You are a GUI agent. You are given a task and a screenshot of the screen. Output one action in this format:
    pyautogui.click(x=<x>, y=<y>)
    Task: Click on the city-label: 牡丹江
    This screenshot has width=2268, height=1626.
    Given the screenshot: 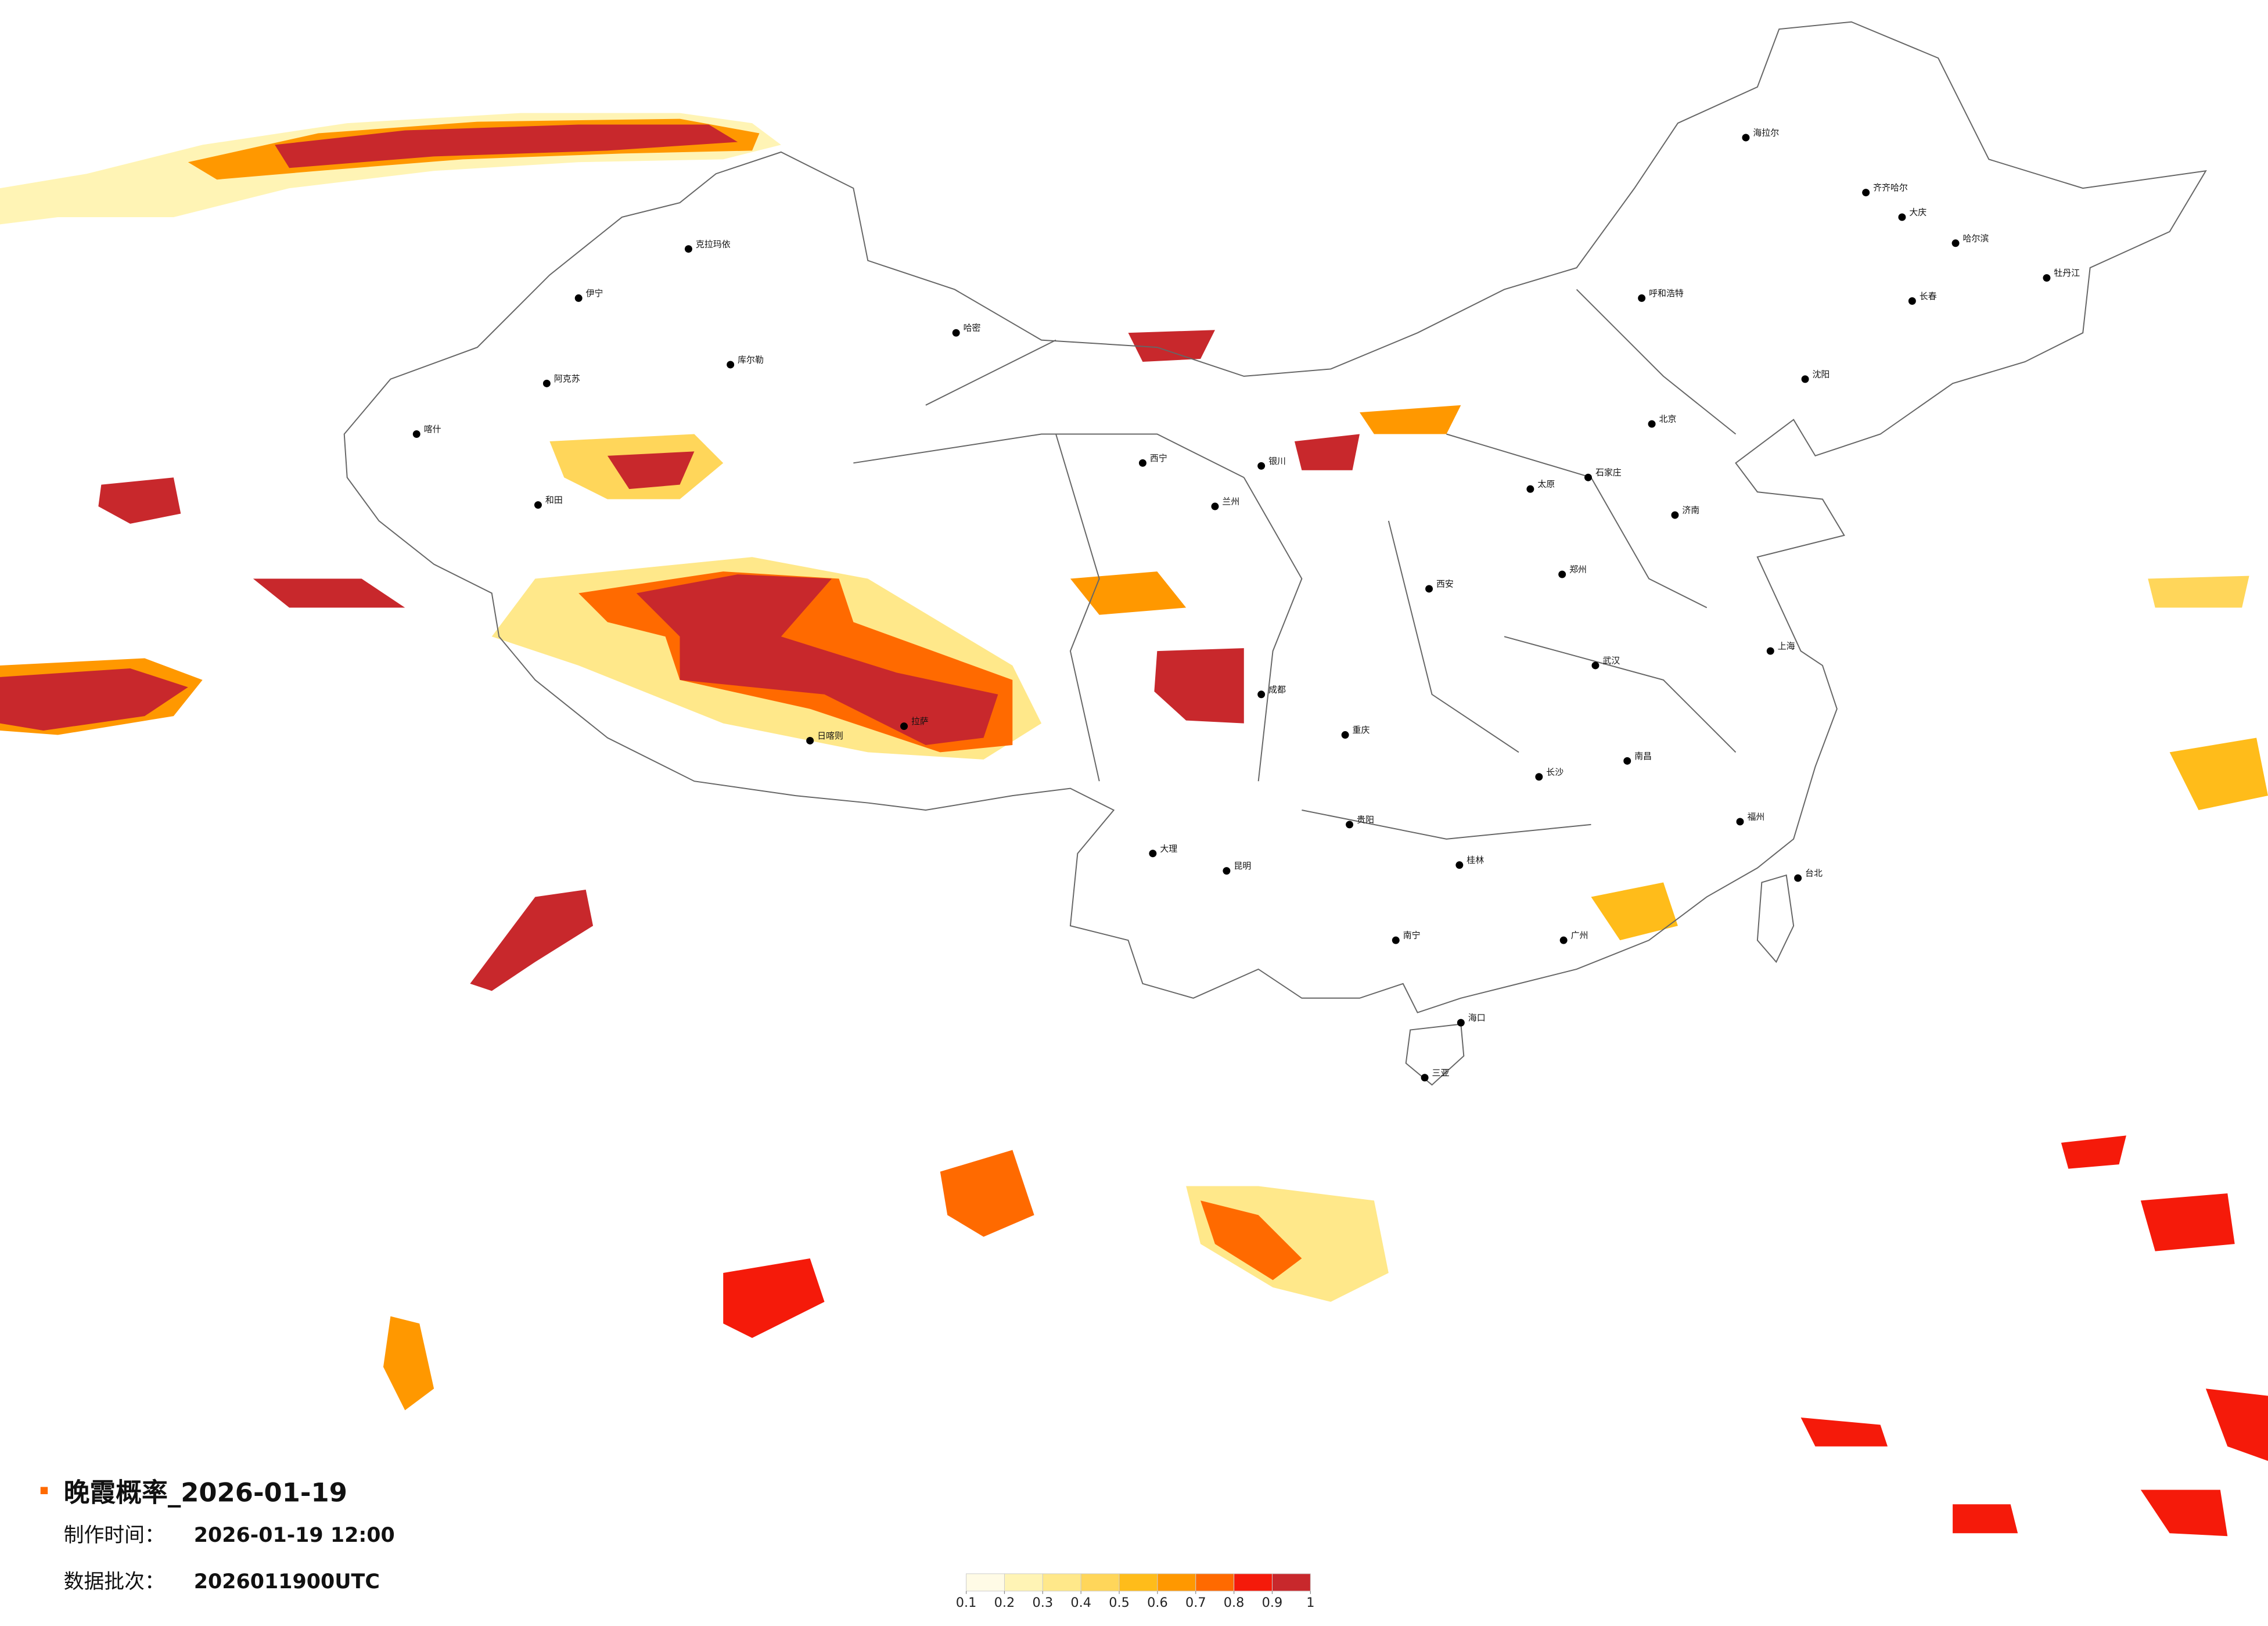 What is the action you would take?
    pyautogui.click(x=2067, y=273)
    